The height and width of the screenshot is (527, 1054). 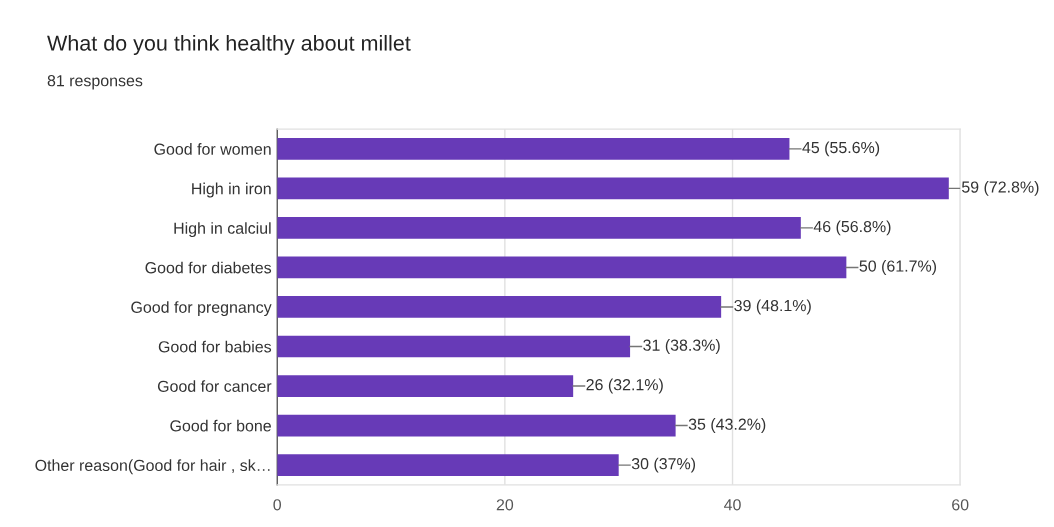 What do you see at coordinates (505, 505) in the screenshot?
I see `x-tick-label: 20` at bounding box center [505, 505].